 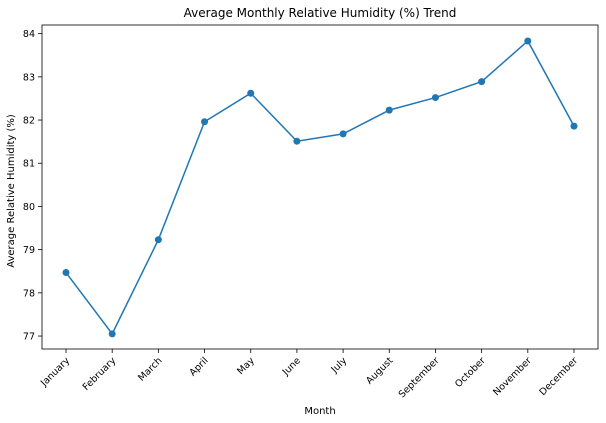 What do you see at coordinates (32, 186) in the screenshot?
I see `y-axis: 77 78 79 80 81 82 83 84` at bounding box center [32, 186].